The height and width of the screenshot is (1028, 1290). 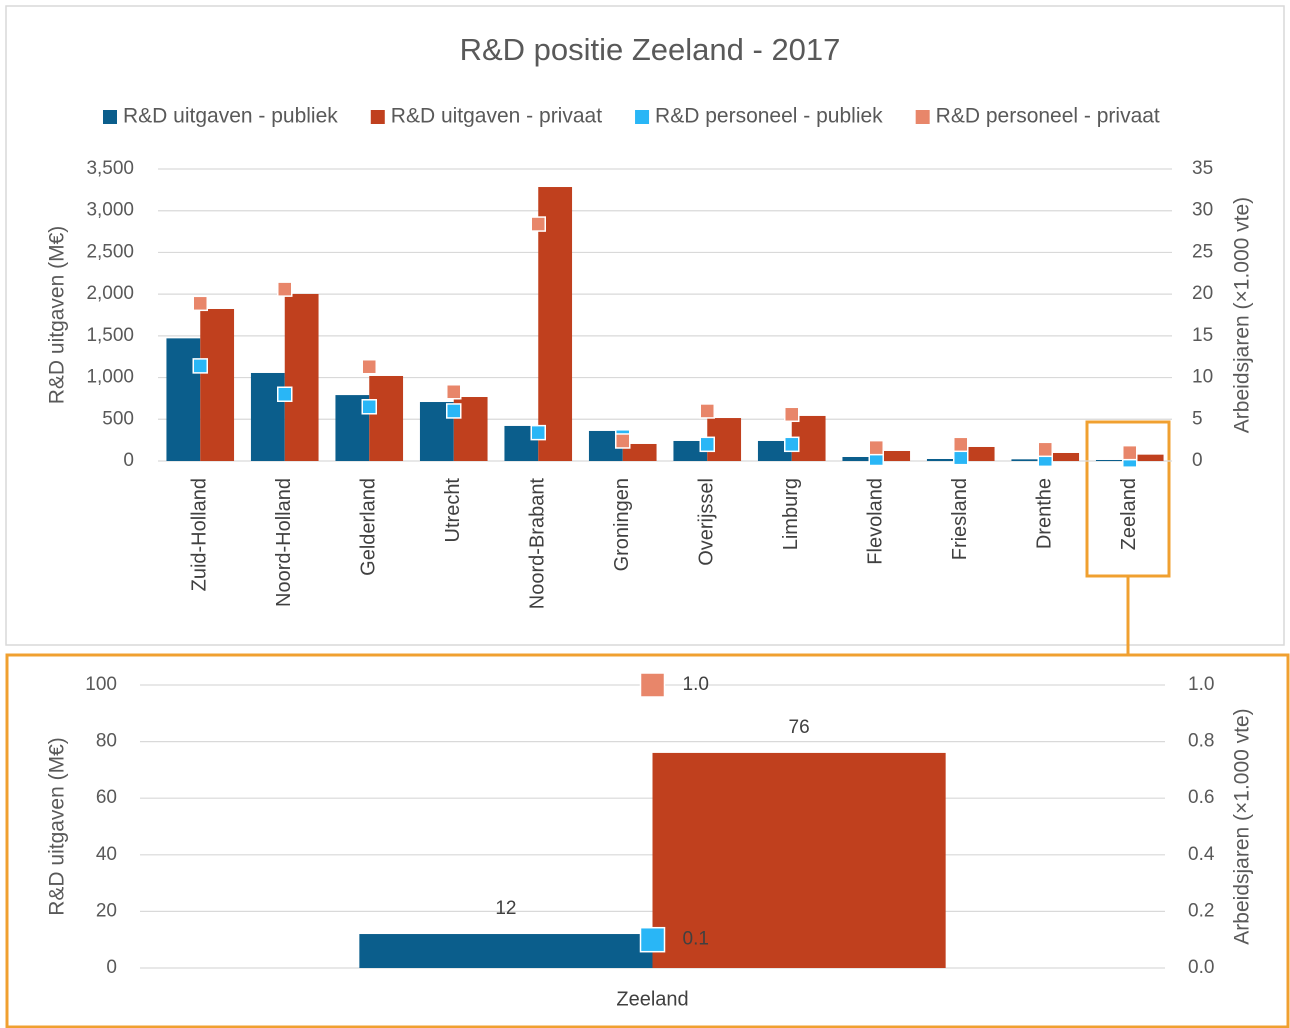 What do you see at coordinates (1048, 116) in the screenshot?
I see `legend-label: R&D personeel - privaat` at bounding box center [1048, 116].